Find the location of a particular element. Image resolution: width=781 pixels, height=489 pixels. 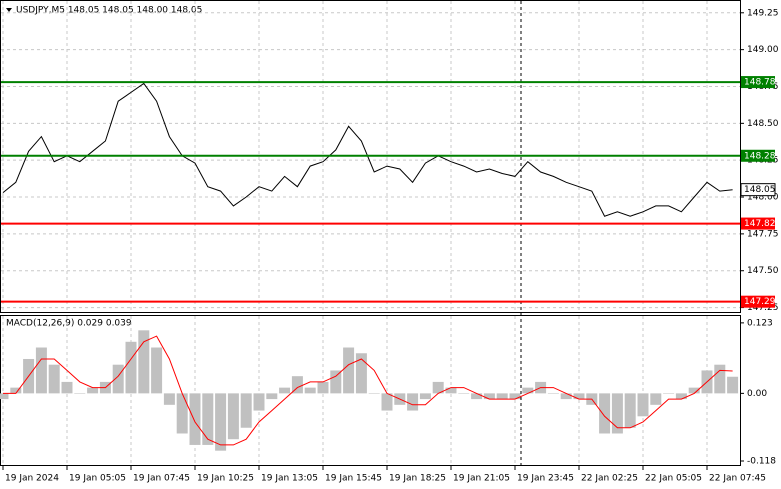

y-tick-label: 0.123 is located at coordinates (760, 323).